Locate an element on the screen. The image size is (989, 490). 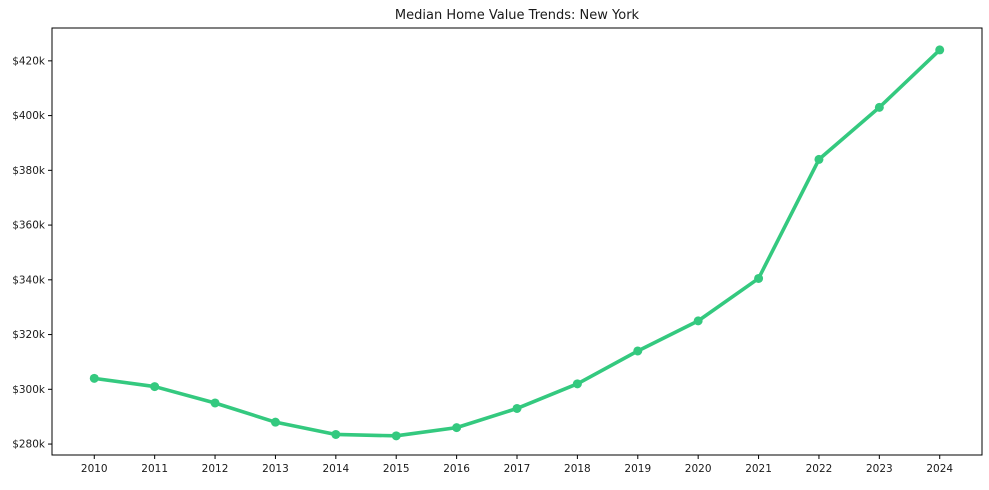
x-axis-tick-label: 2017 is located at coordinates (517, 469).